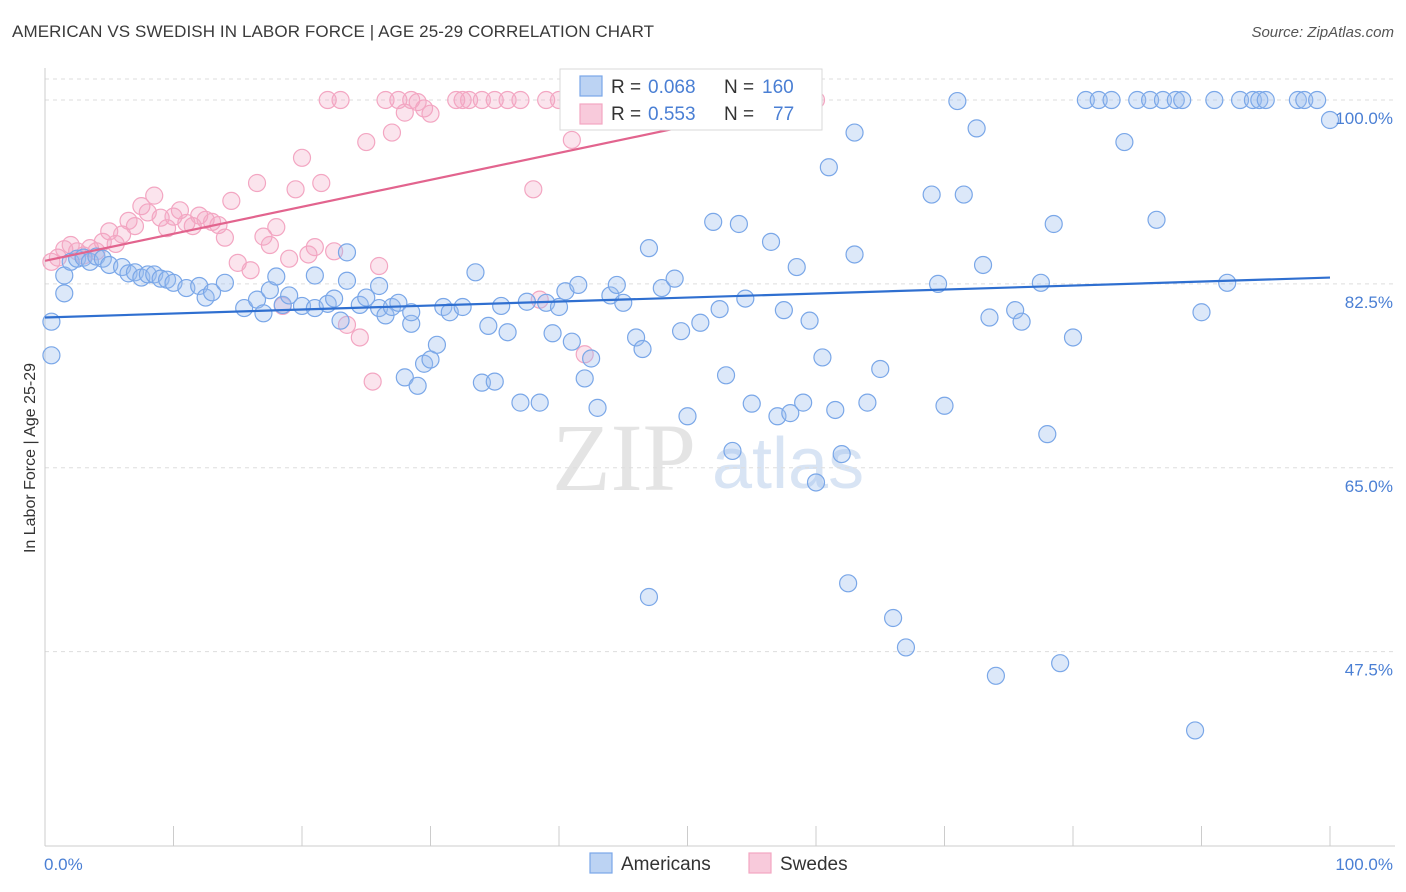 The width and height of the screenshot is (1406, 892). I want to click on americans-trend-line, so click(687, 297).